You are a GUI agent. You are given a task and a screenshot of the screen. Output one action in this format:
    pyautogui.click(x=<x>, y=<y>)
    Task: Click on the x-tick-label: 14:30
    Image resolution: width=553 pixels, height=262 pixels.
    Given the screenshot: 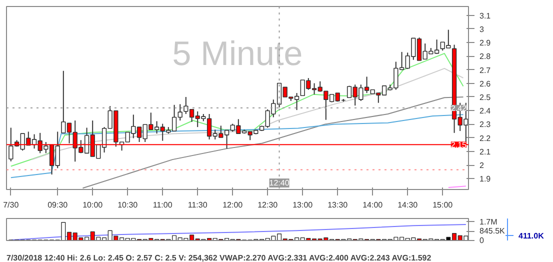 What is the action you would take?
    pyautogui.click(x=408, y=205)
    